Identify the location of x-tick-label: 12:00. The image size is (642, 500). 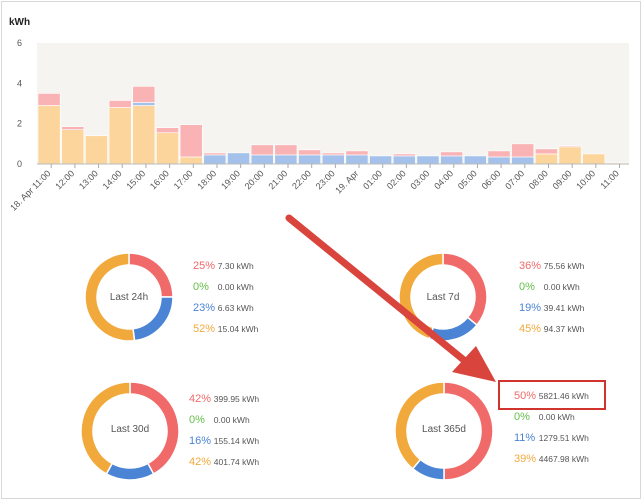
(64, 179).